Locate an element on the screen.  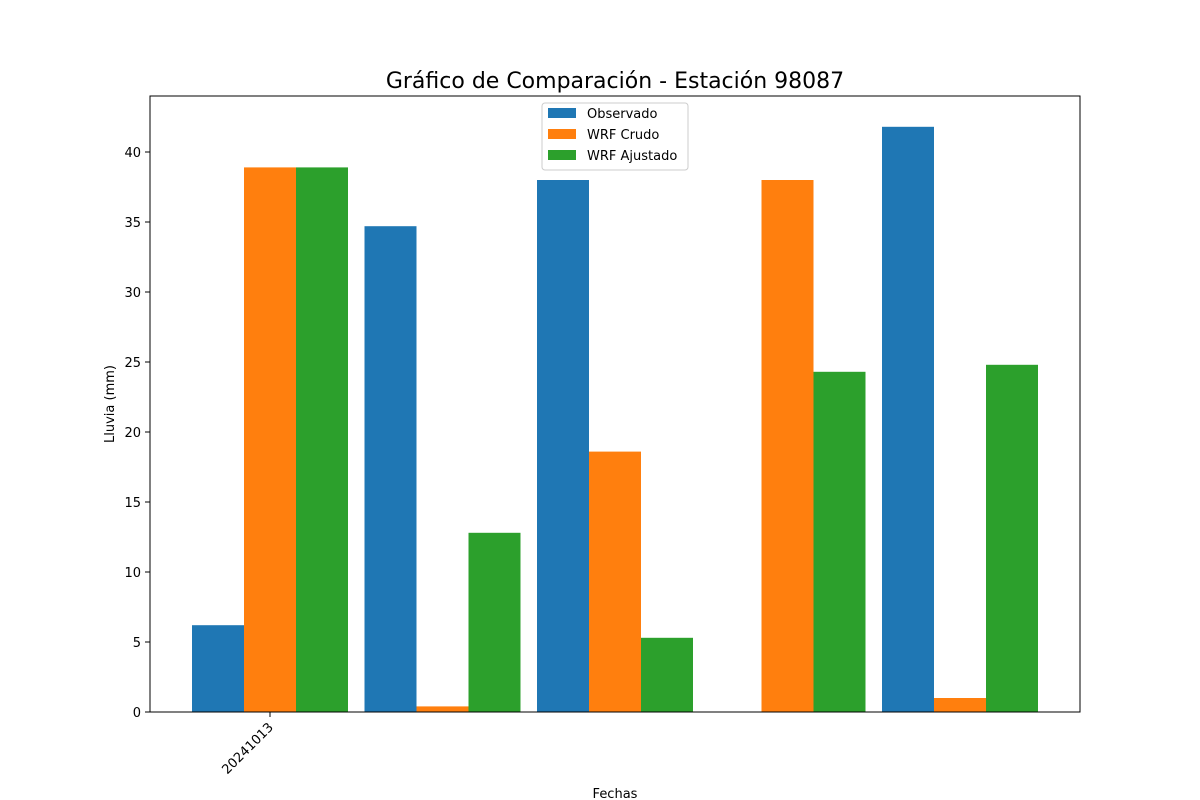
y-axis: 0 5 10 15 20 25 30 35 40 is located at coordinates (137, 433).